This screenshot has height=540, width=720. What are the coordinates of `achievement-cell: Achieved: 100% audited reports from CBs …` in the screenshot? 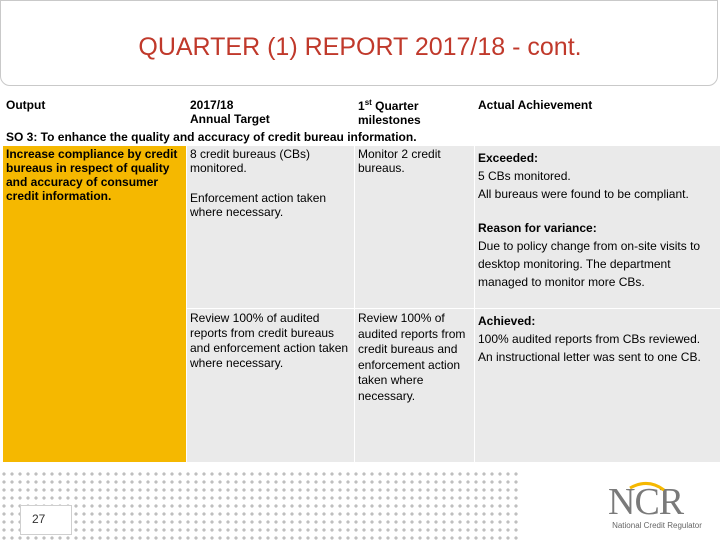 It's located at (597, 385).